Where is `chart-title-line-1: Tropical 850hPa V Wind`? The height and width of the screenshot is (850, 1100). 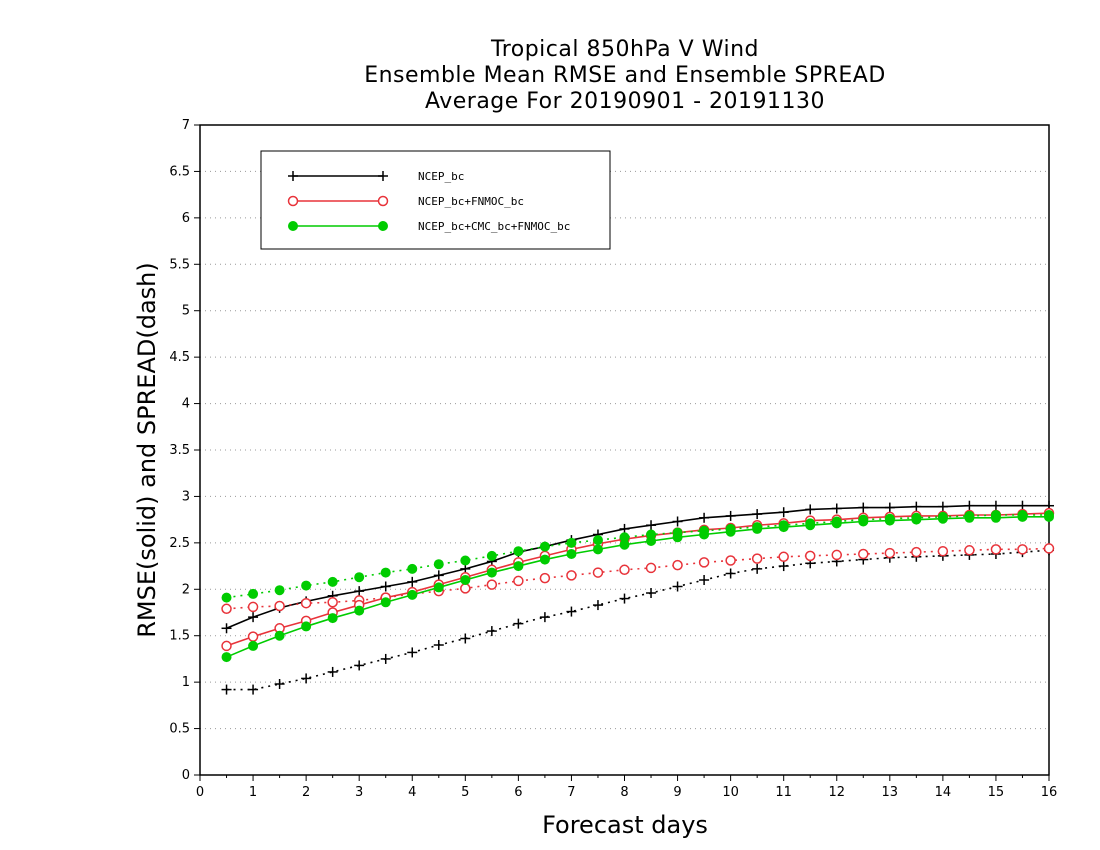
chart-title-line-1: Tropical 850hPa V Wind is located at coordinates (624, 49).